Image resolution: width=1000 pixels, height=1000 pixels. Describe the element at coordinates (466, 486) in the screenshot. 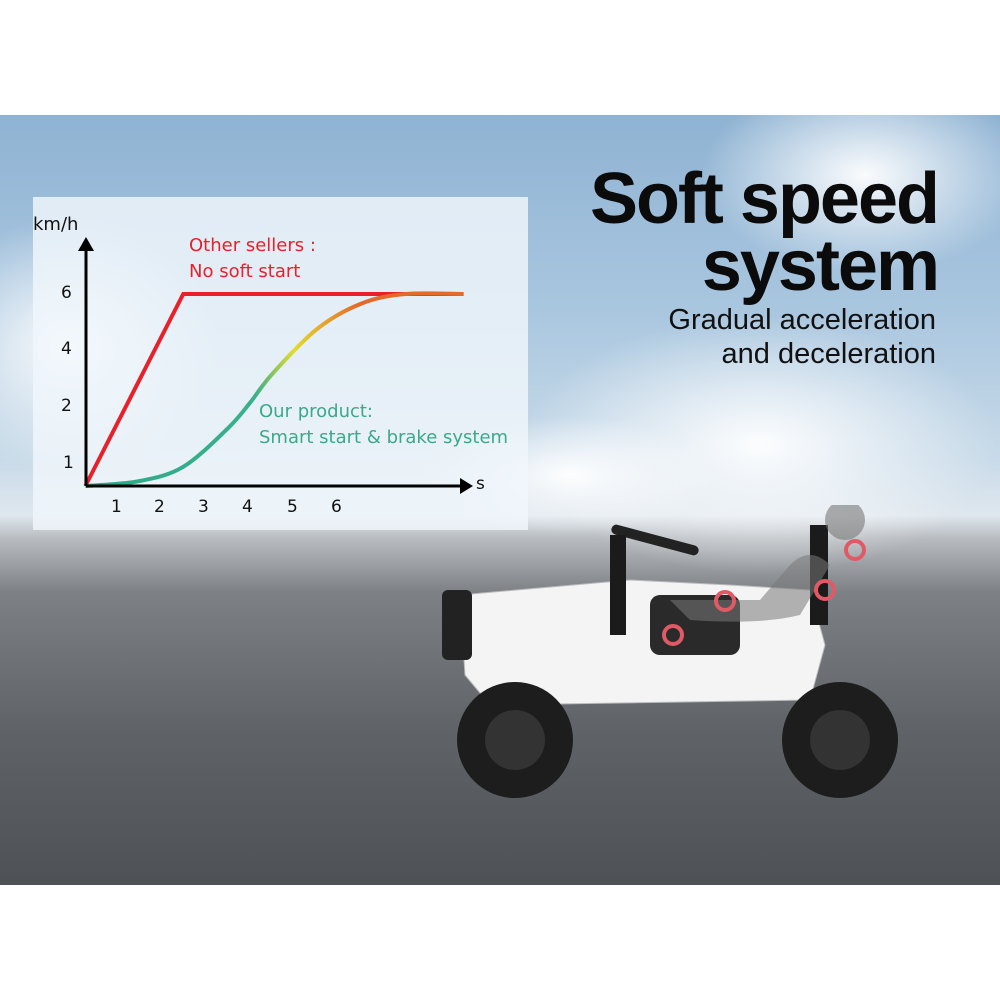

I see `x-axis-arrow` at that location.